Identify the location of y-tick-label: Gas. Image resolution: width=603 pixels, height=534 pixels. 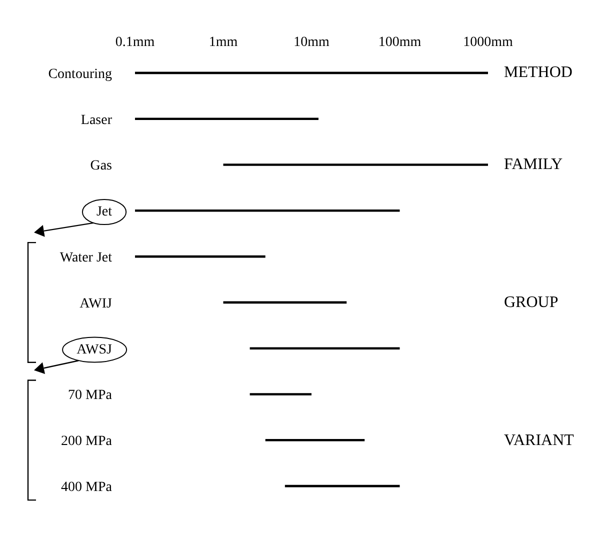
(101, 166).